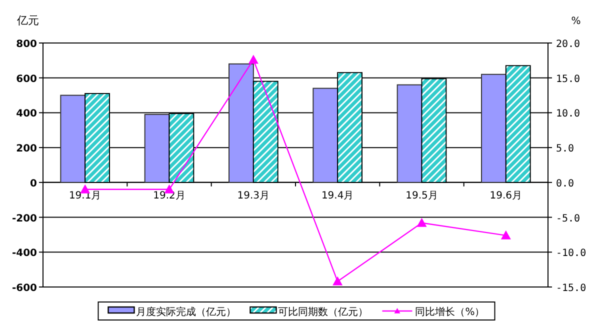  I want to click on y-tick-label: 200, so click(27, 149).